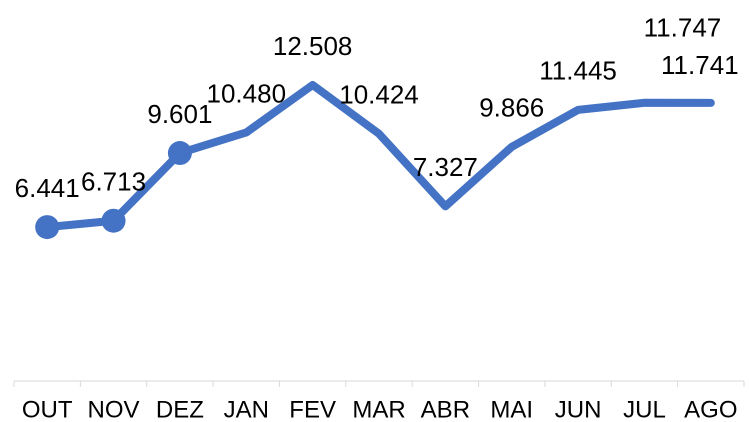 The image size is (750, 422). Describe the element at coordinates (644, 409) in the screenshot. I see `x-tick-label: JUL` at that location.